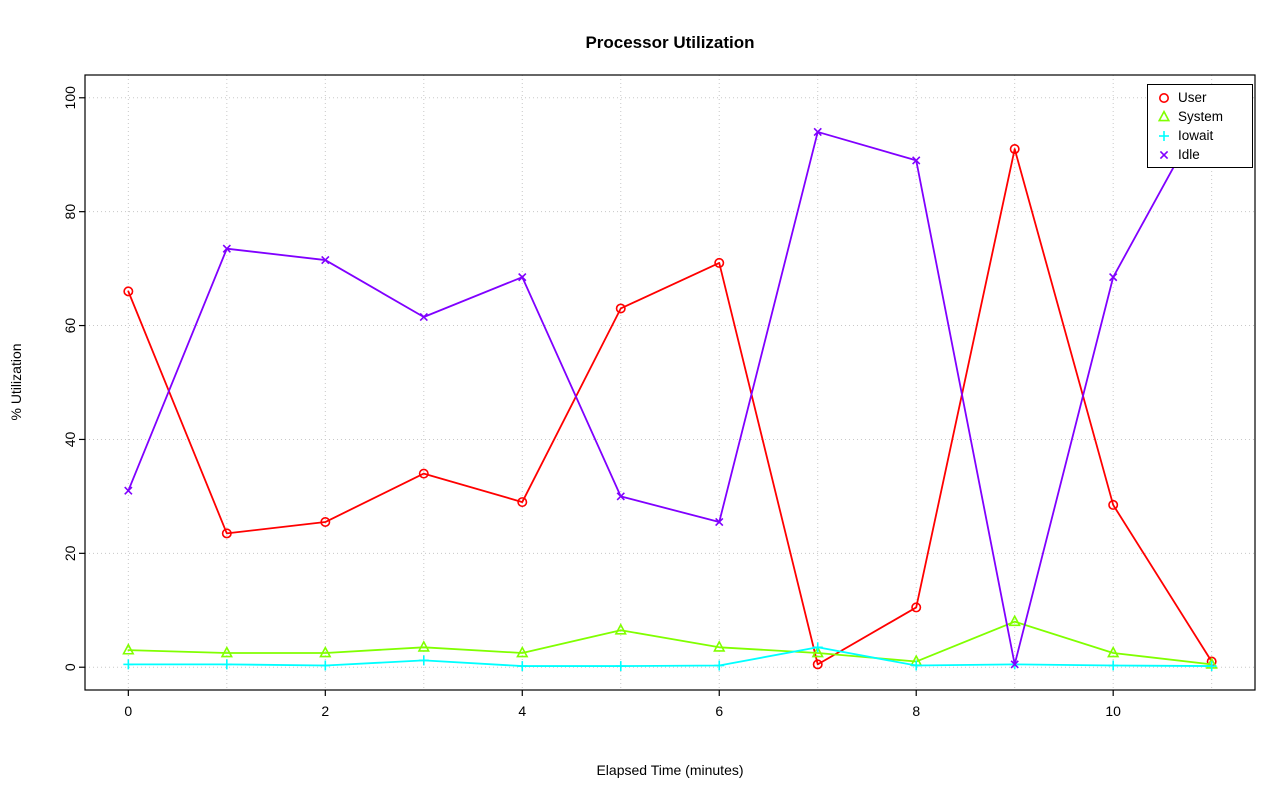 The height and width of the screenshot is (801, 1280). What do you see at coordinates (1164, 115) in the screenshot?
I see `triangle-up-icon` at bounding box center [1164, 115].